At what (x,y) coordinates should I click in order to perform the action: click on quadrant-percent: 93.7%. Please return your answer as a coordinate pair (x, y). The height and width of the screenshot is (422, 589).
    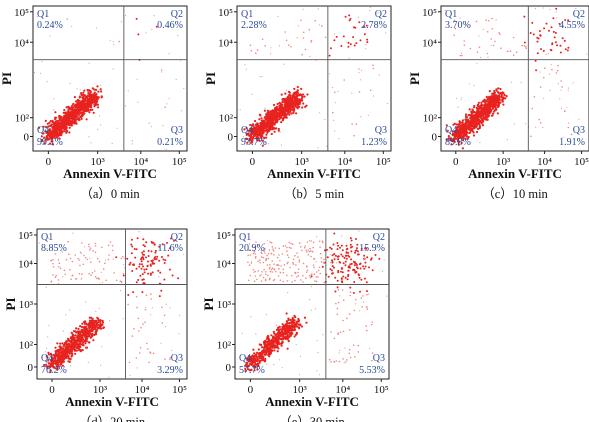
    Looking at the image, I should click on (254, 142).